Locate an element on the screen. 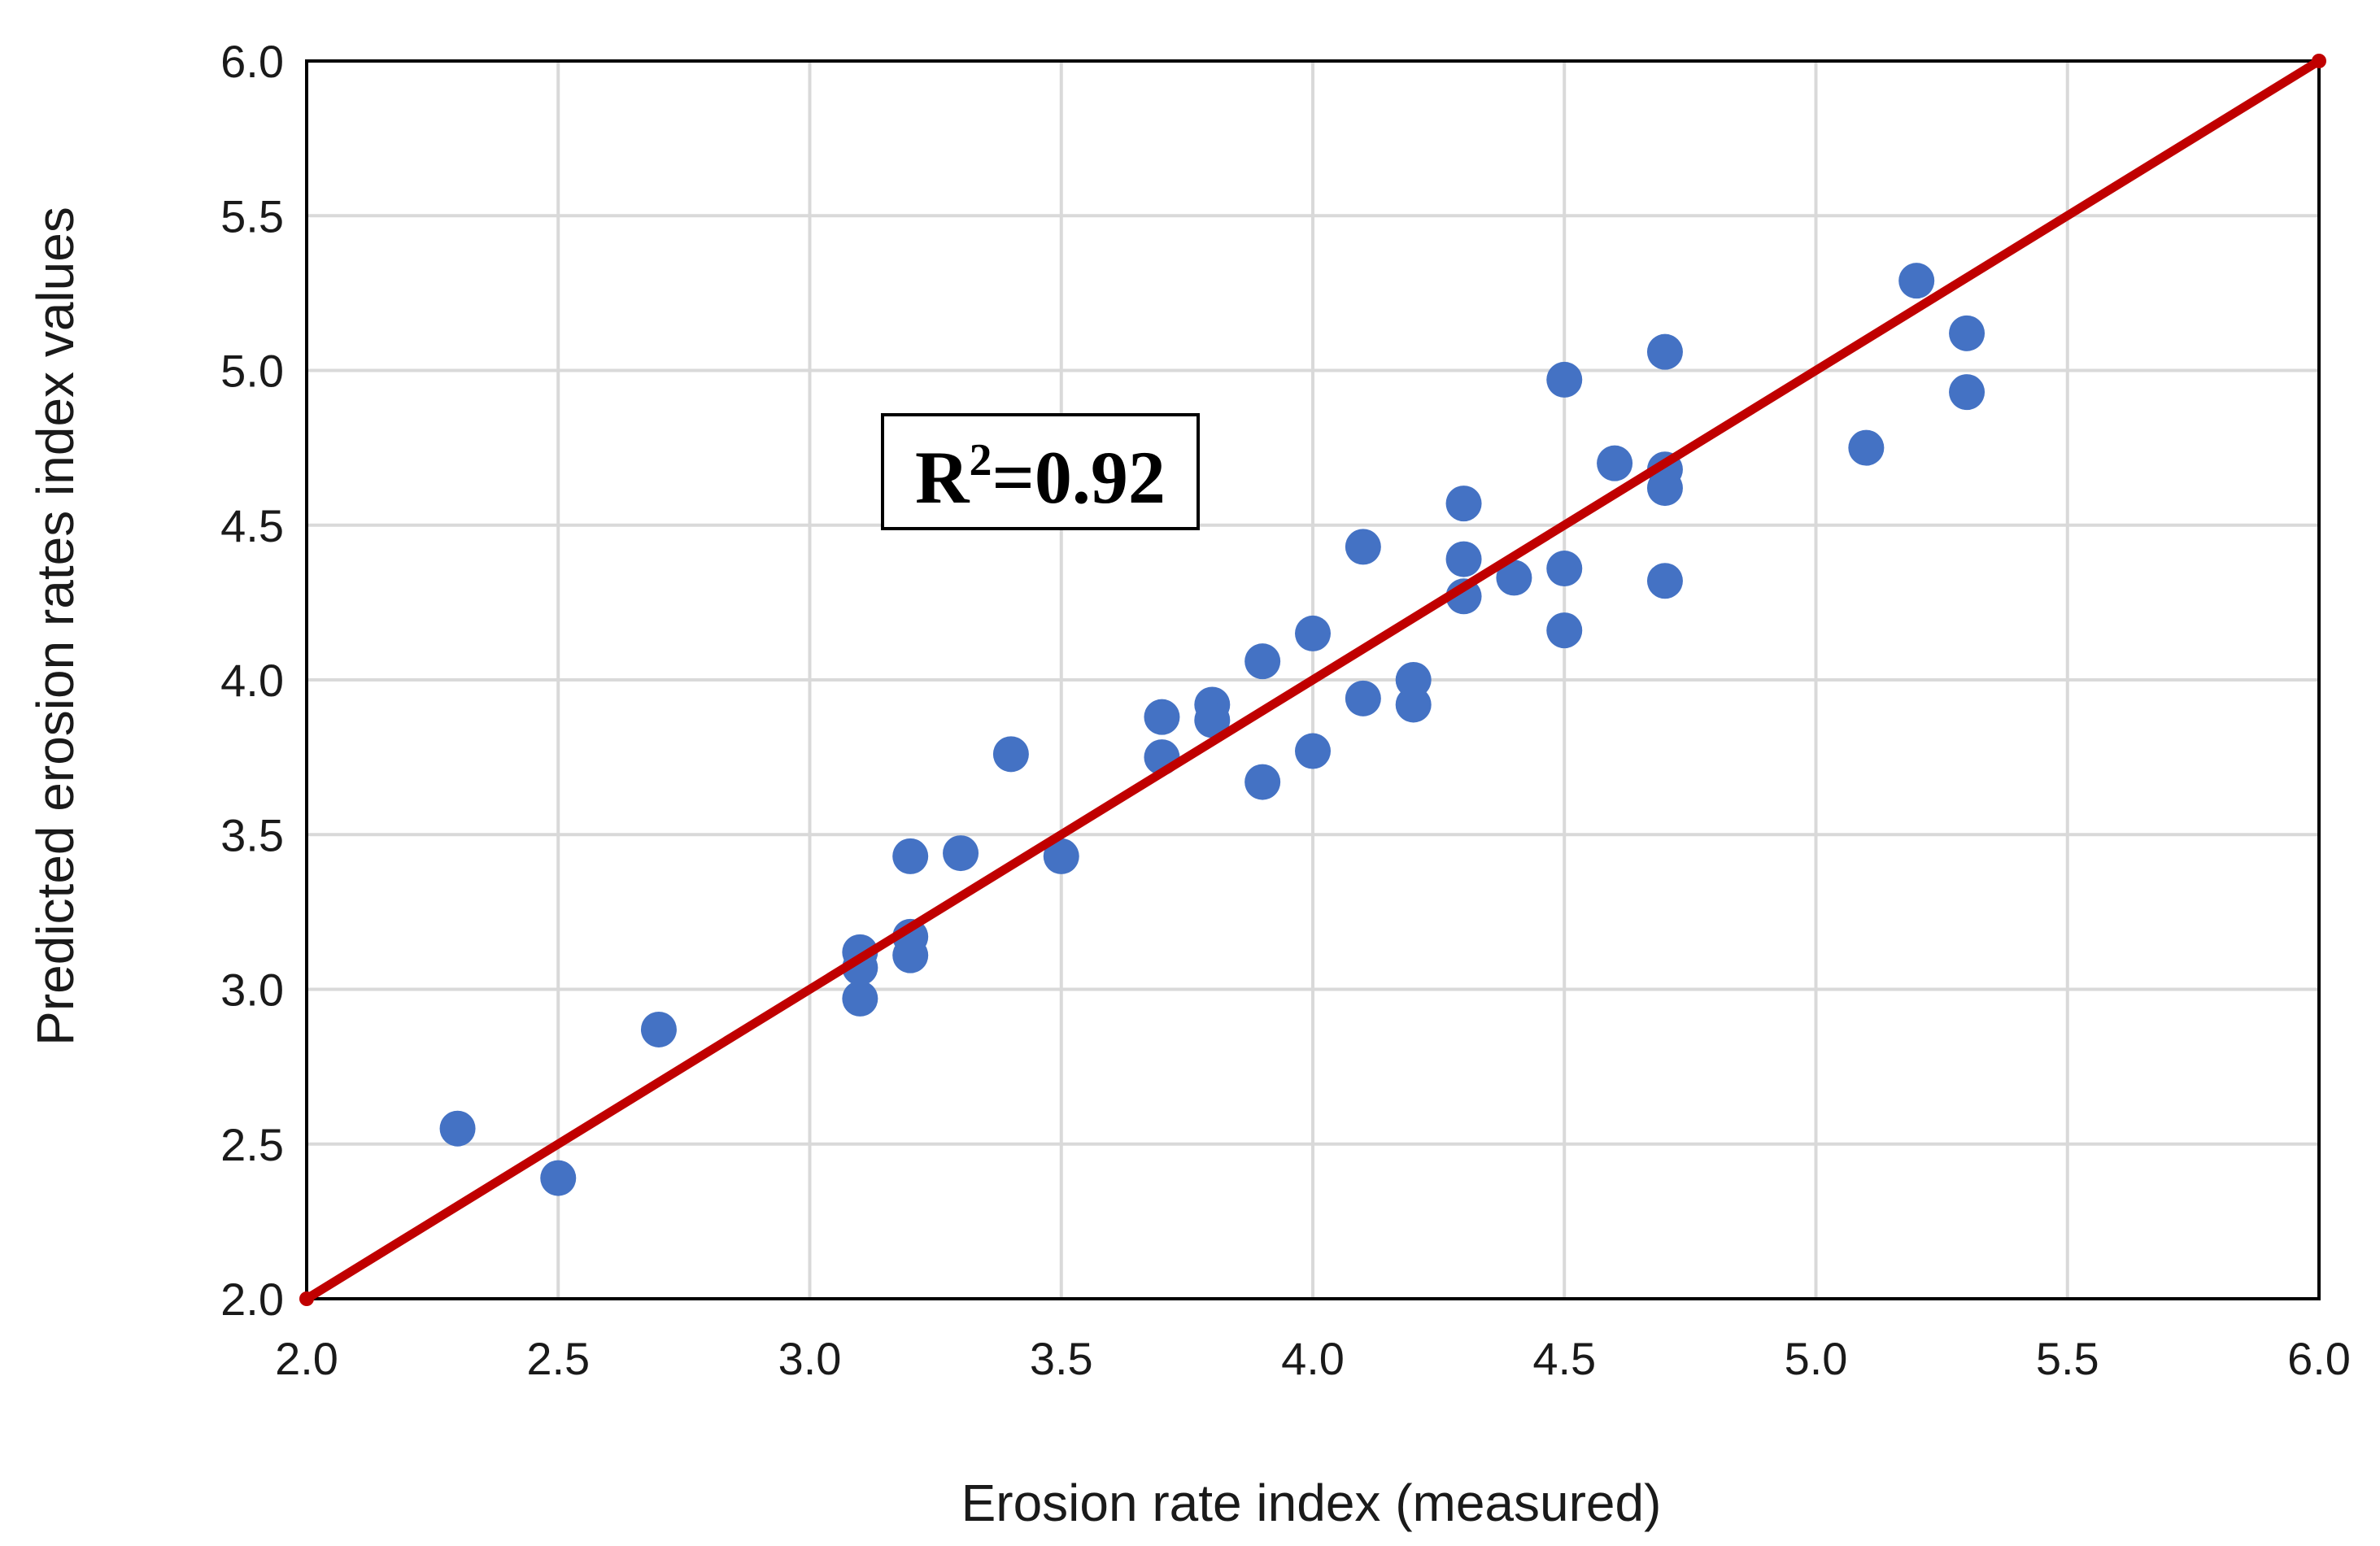 This screenshot has height=1546, width=2380. y-axis-label: Predicted erosion rates index values is located at coordinates (55, 626).